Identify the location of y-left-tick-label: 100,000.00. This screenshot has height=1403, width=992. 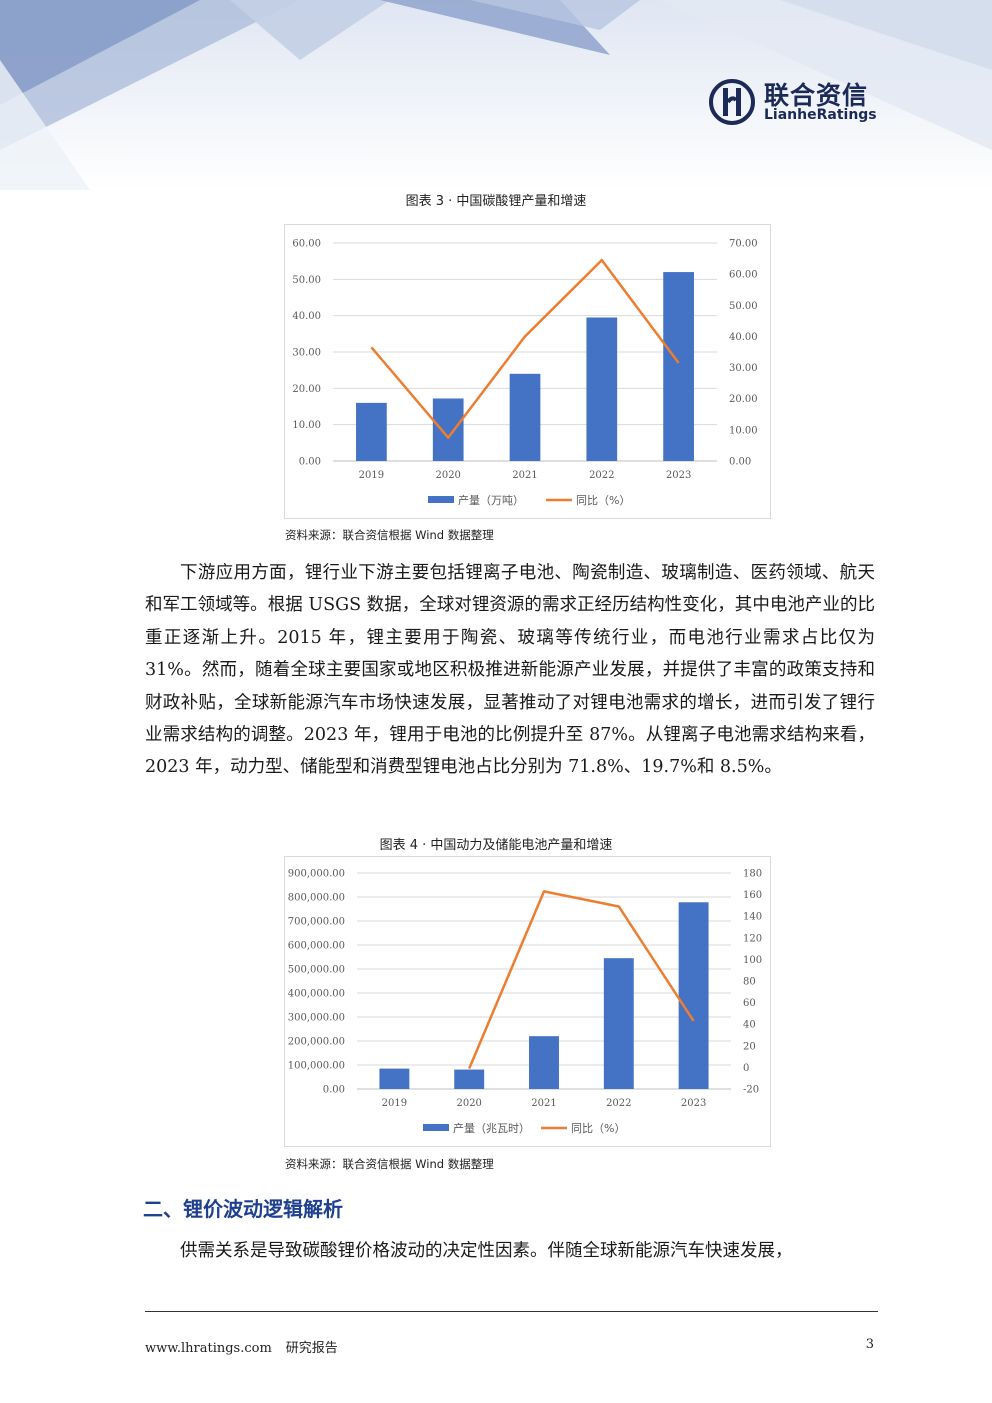
(316, 1066).